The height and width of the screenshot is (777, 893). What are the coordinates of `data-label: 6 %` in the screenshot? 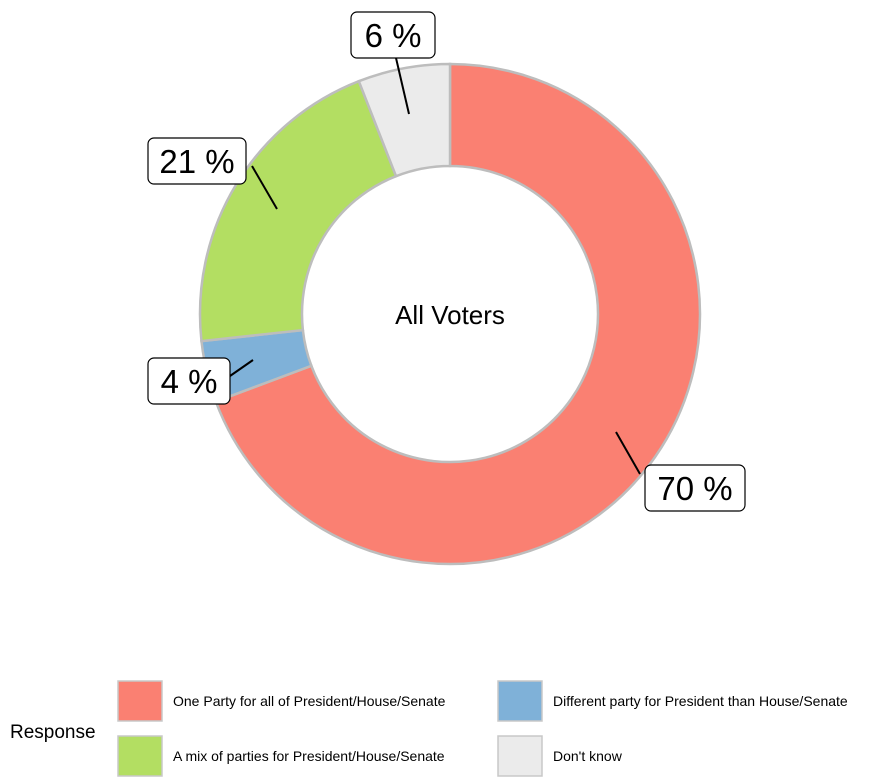 It's located at (393, 35).